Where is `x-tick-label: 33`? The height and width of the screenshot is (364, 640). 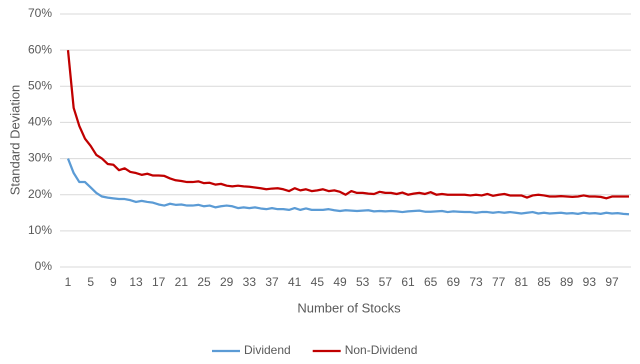 x-tick-label: 33 is located at coordinates (250, 282).